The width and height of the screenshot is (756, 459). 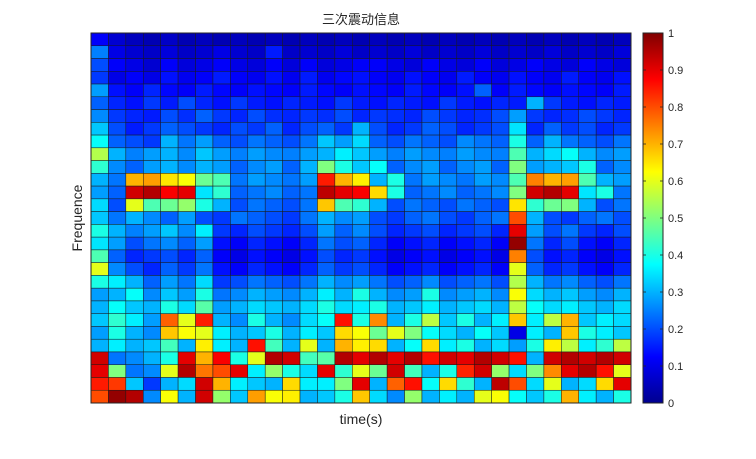 What do you see at coordinates (671, 404) in the screenshot?
I see `colorbar-tick-label: 0` at bounding box center [671, 404].